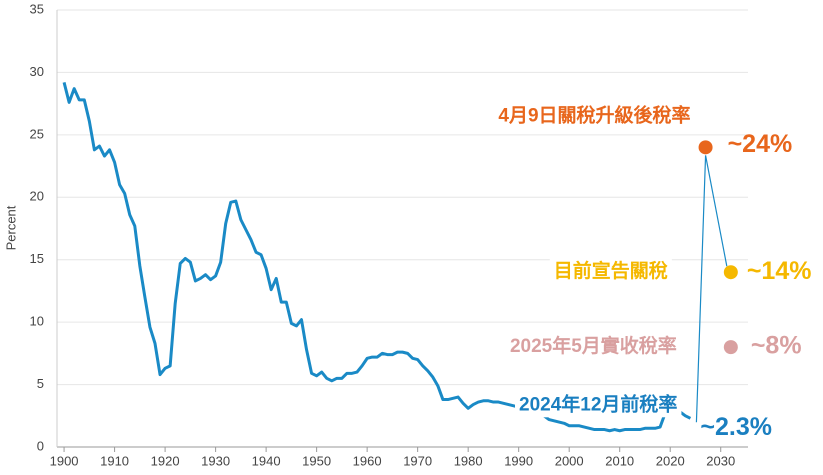 The image size is (823, 475). What do you see at coordinates (367, 460) in the screenshot?
I see `x-tick-label: 1960` at bounding box center [367, 460].